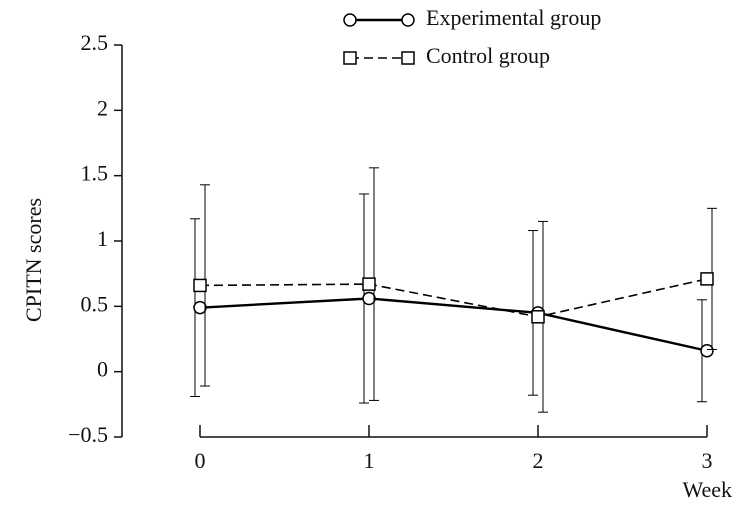 The image size is (737, 506). I want to click on y-tick-label: 1.5, so click(95, 173).